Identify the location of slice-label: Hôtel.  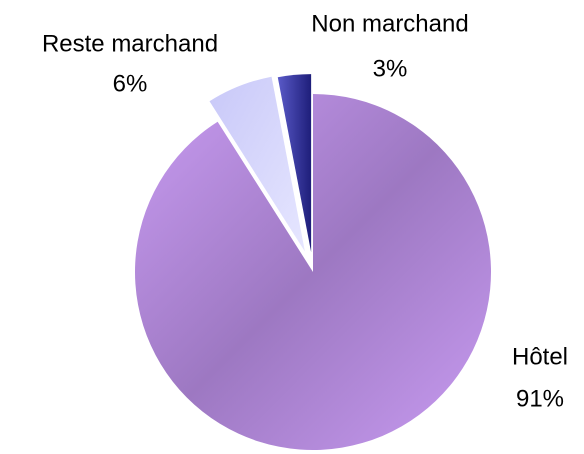
(540, 356).